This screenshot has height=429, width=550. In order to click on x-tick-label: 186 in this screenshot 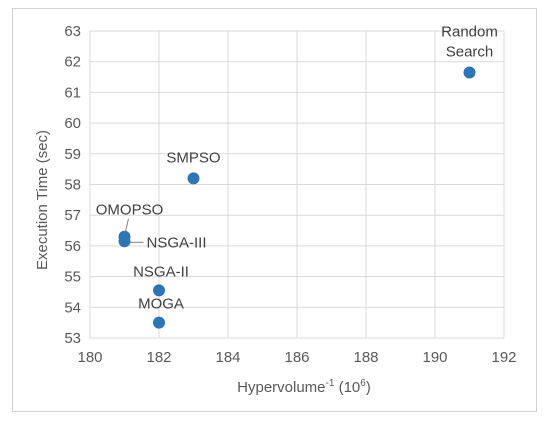, I will do `click(296, 357)`.